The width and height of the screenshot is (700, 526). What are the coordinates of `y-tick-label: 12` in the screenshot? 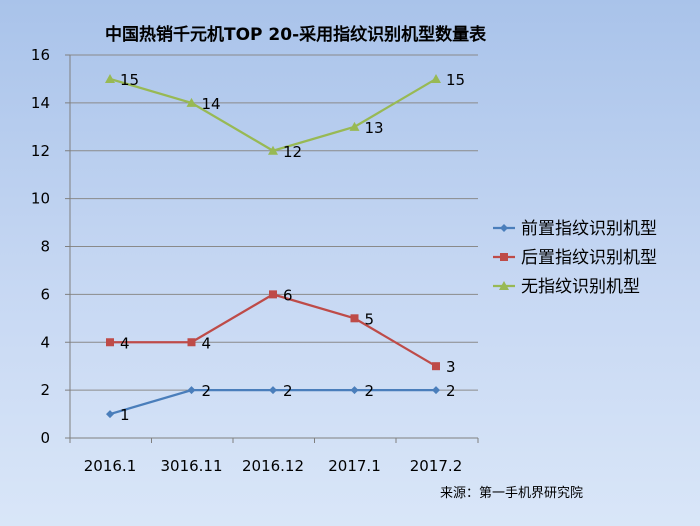 It's located at (40, 151).